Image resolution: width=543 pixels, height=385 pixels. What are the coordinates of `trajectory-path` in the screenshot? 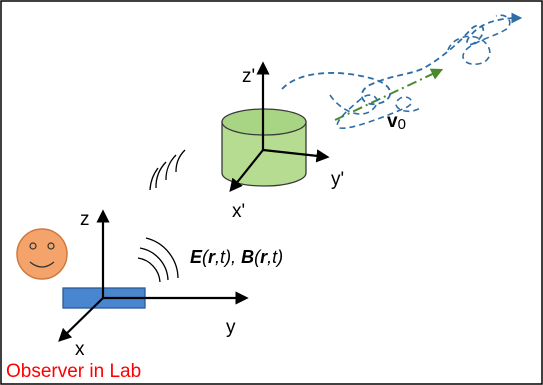 It's located at (402, 58).